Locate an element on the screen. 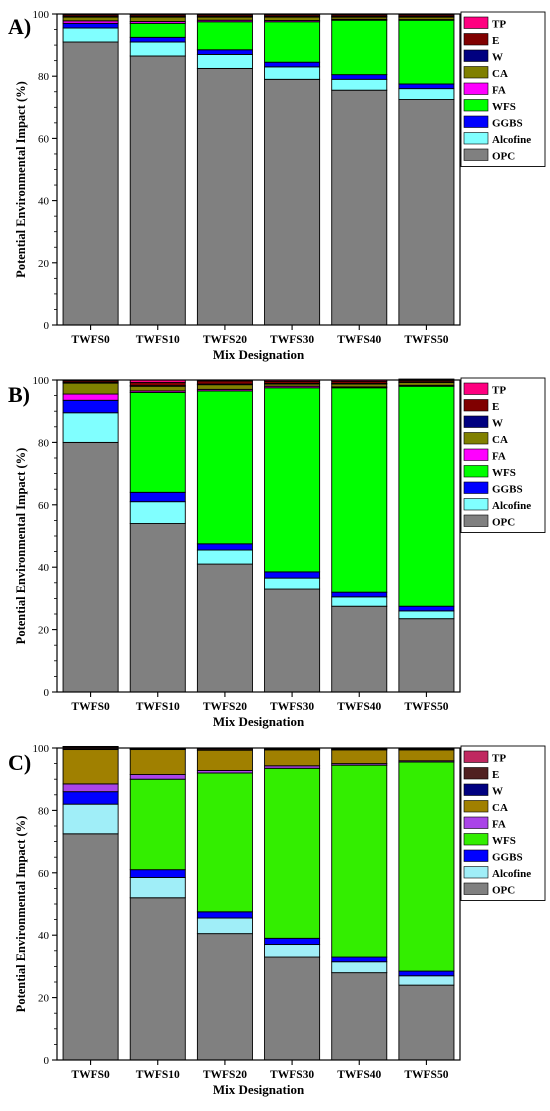  bar-segment-e-twfs20 is located at coordinates (224, 382).